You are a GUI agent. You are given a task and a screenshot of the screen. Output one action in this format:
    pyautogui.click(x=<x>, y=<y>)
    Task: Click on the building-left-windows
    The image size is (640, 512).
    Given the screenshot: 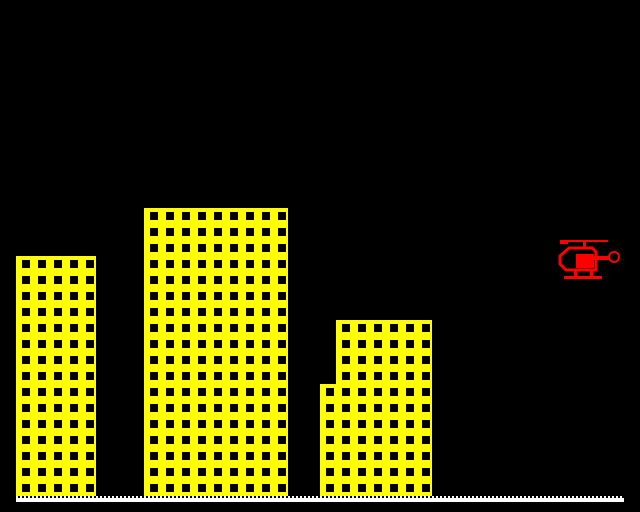 What is the action you would take?
    pyautogui.click(x=58, y=376)
    